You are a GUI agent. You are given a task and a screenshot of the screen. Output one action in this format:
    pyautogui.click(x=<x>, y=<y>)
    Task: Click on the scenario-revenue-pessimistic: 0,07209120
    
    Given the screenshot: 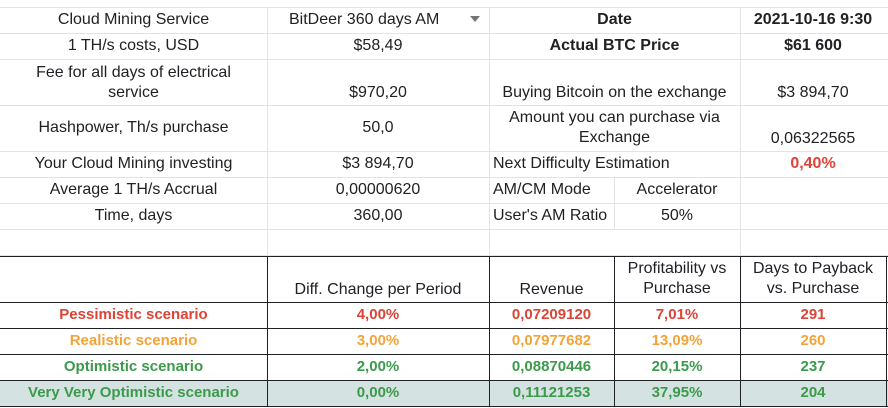 What is the action you would take?
    pyautogui.click(x=551, y=314)
    